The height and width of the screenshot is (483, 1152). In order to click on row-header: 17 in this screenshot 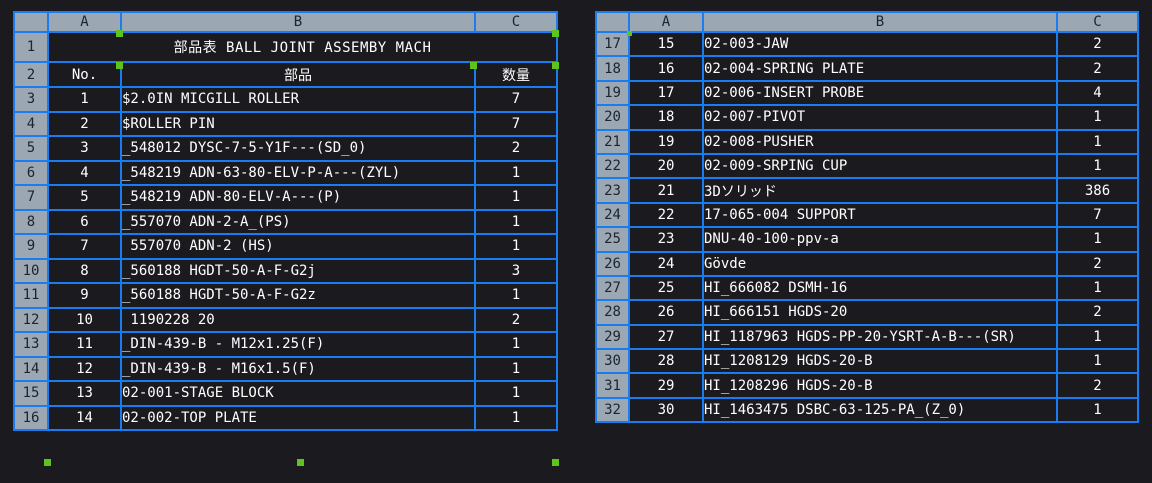, I will do `click(612, 44)`.